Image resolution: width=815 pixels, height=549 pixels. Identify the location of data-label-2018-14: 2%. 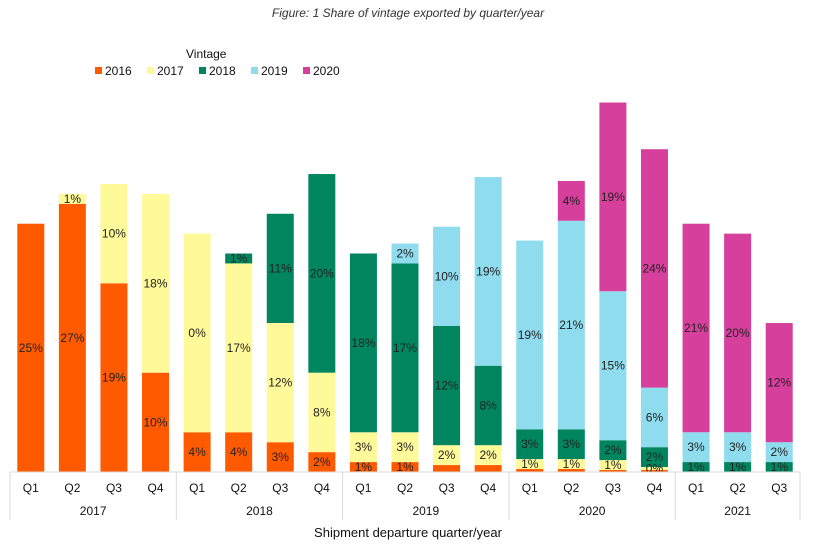
(613, 450).